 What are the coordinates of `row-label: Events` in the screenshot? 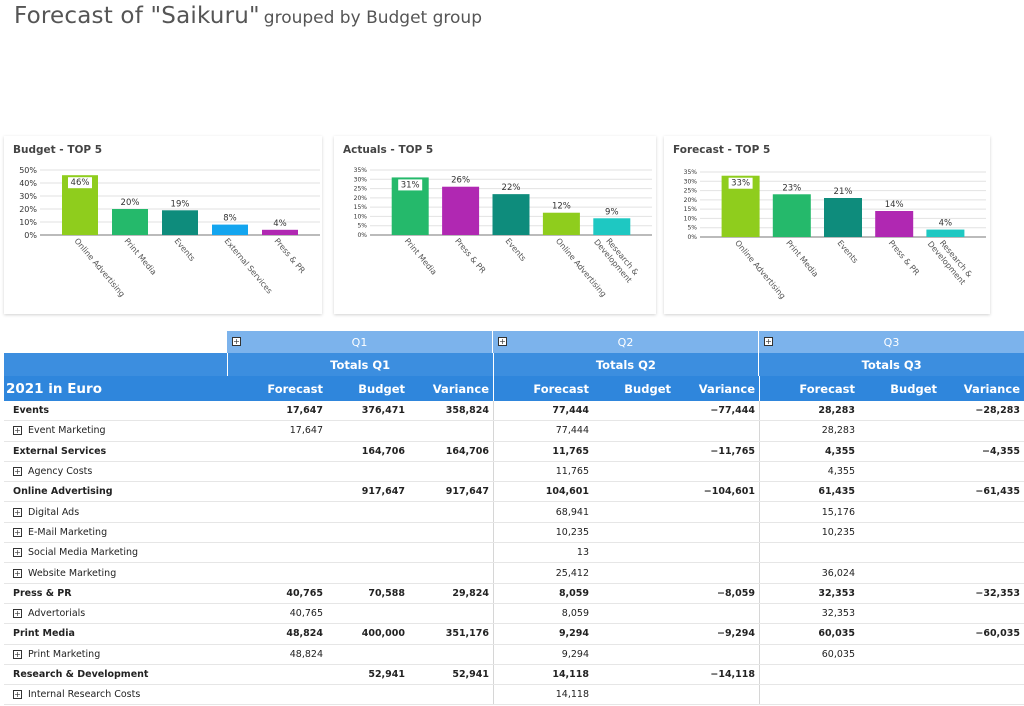 It's located at (115, 410).